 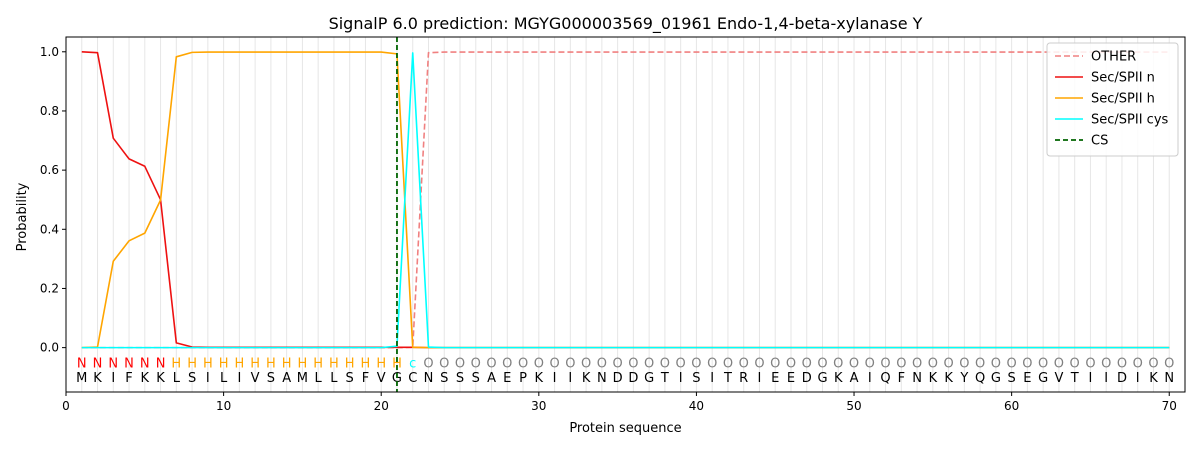 What do you see at coordinates (49, 288) in the screenshot?
I see `y-tick-label: 0.2` at bounding box center [49, 288].